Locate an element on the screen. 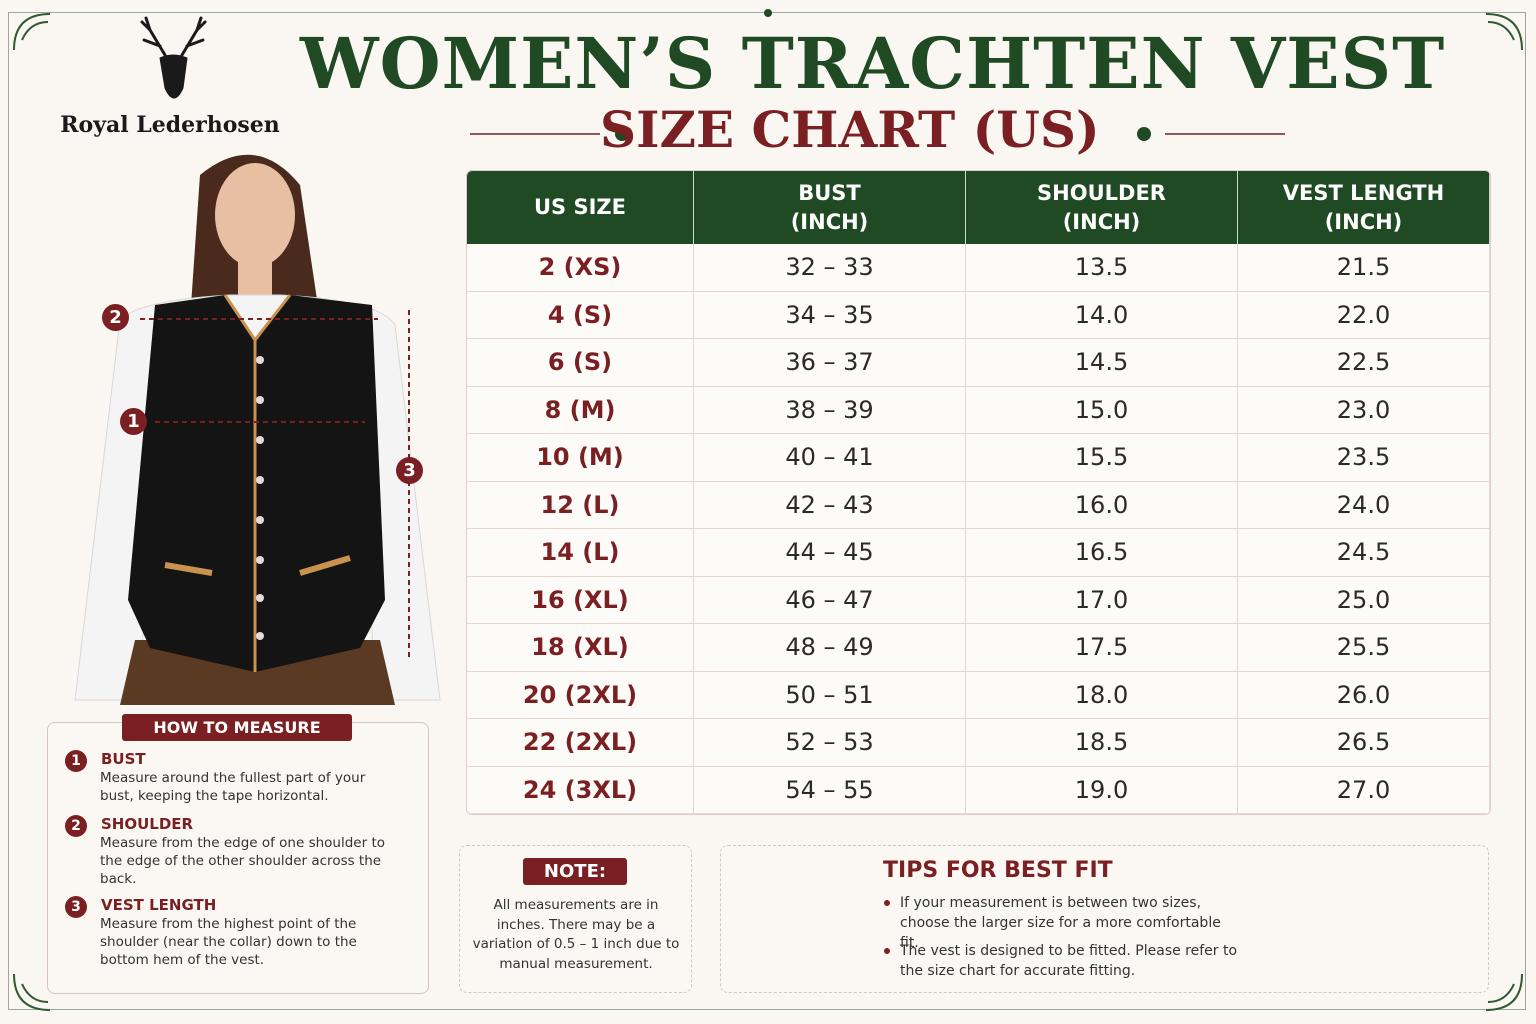 Image resolution: width=1536 pixels, height=1024 pixels. measure-cell: 17.5 is located at coordinates (1102, 648).